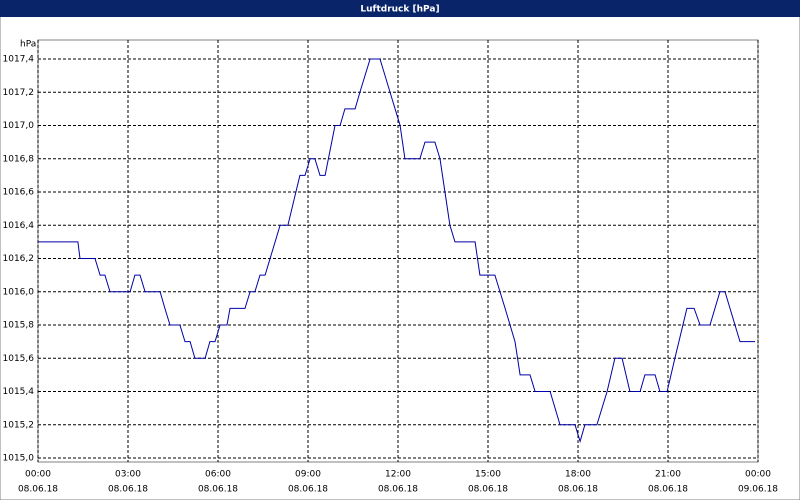 This screenshot has width=800, height=500. I want to click on y-tick-label: 1015,6, so click(19, 359).